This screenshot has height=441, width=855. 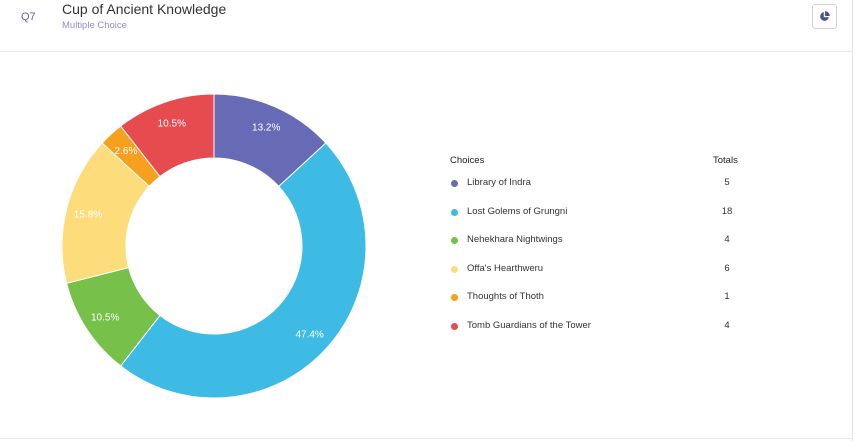 I want to click on legend-choice-label: Library of Indra, so click(x=499, y=182).